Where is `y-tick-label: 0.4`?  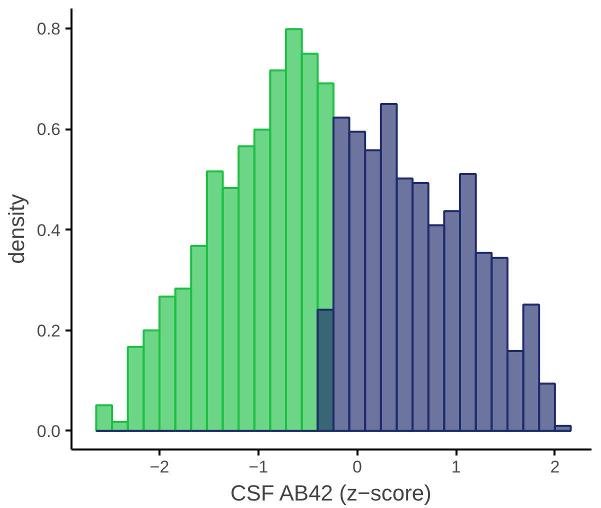
y-tick-label: 0.4 is located at coordinates (48, 230).